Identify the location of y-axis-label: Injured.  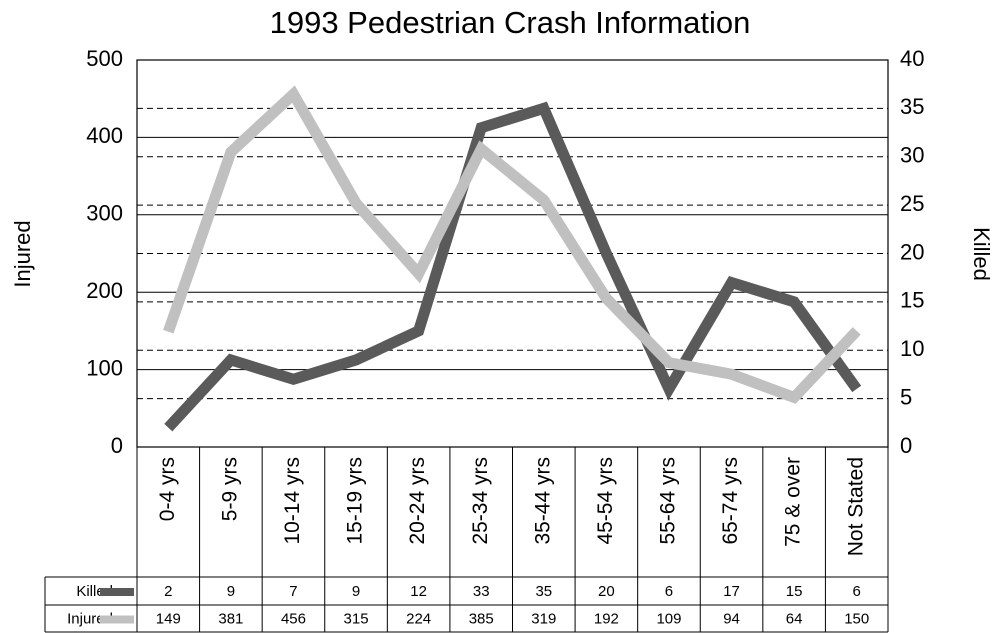
(22, 253).